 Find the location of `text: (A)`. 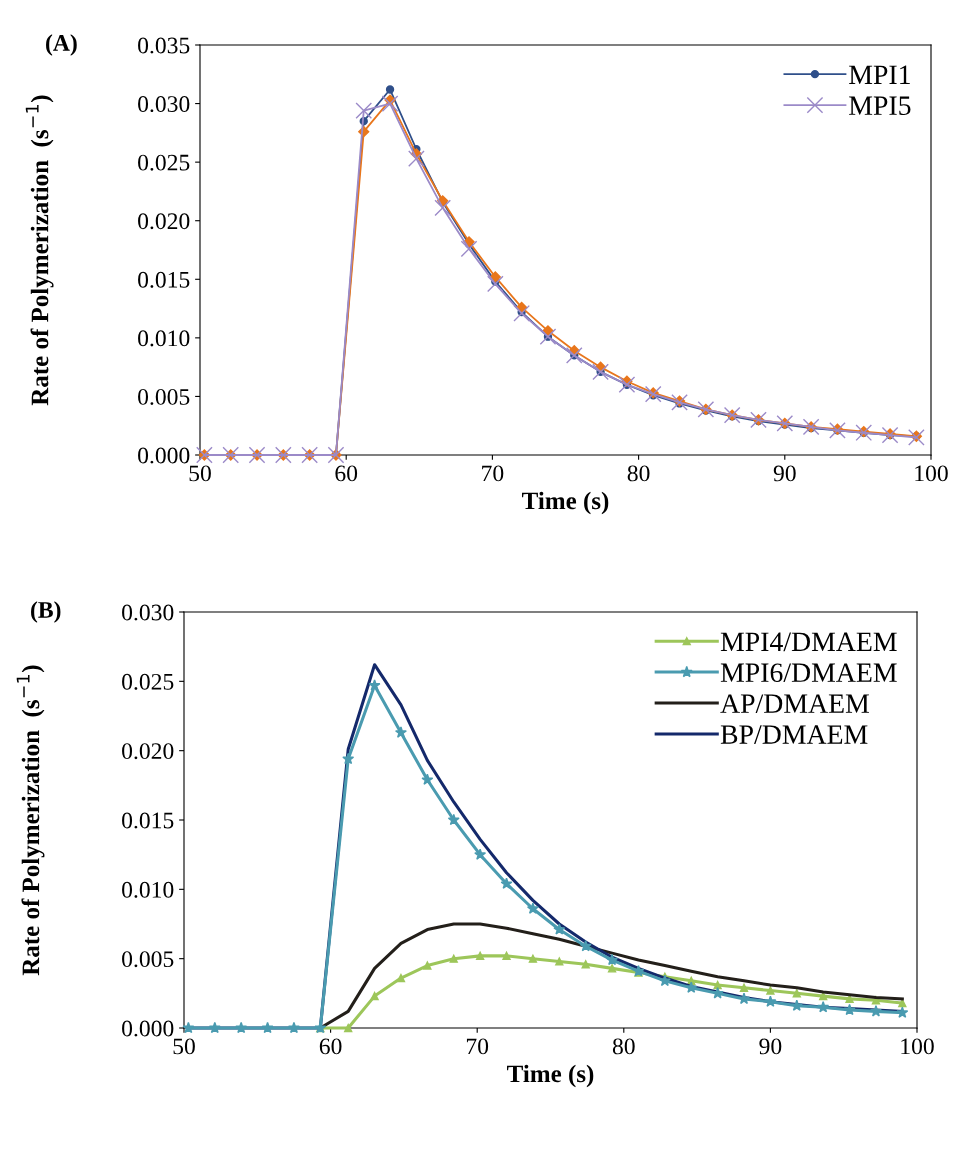

text: (A) is located at coordinates (61, 45).